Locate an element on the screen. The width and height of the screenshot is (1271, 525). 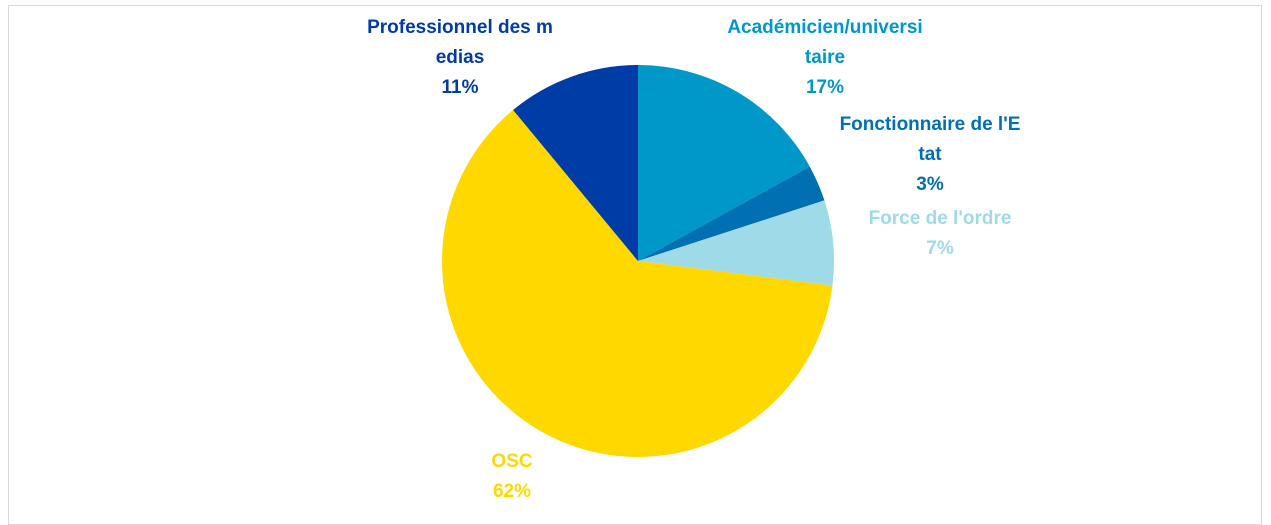
value-label: 17% is located at coordinates (825, 87).